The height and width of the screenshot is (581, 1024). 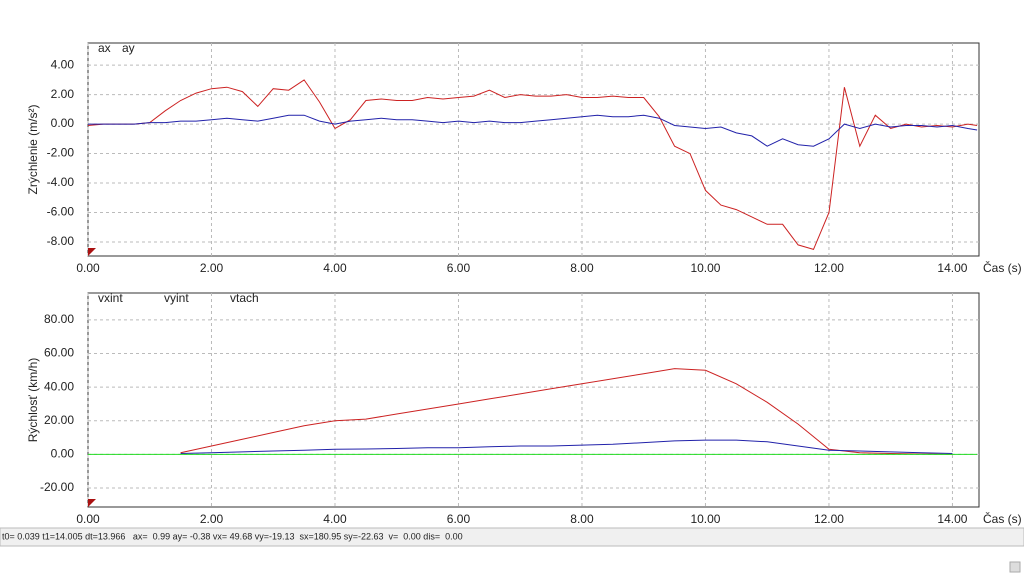 I want to click on y-tick-label: -4.00, so click(x=61, y=182).